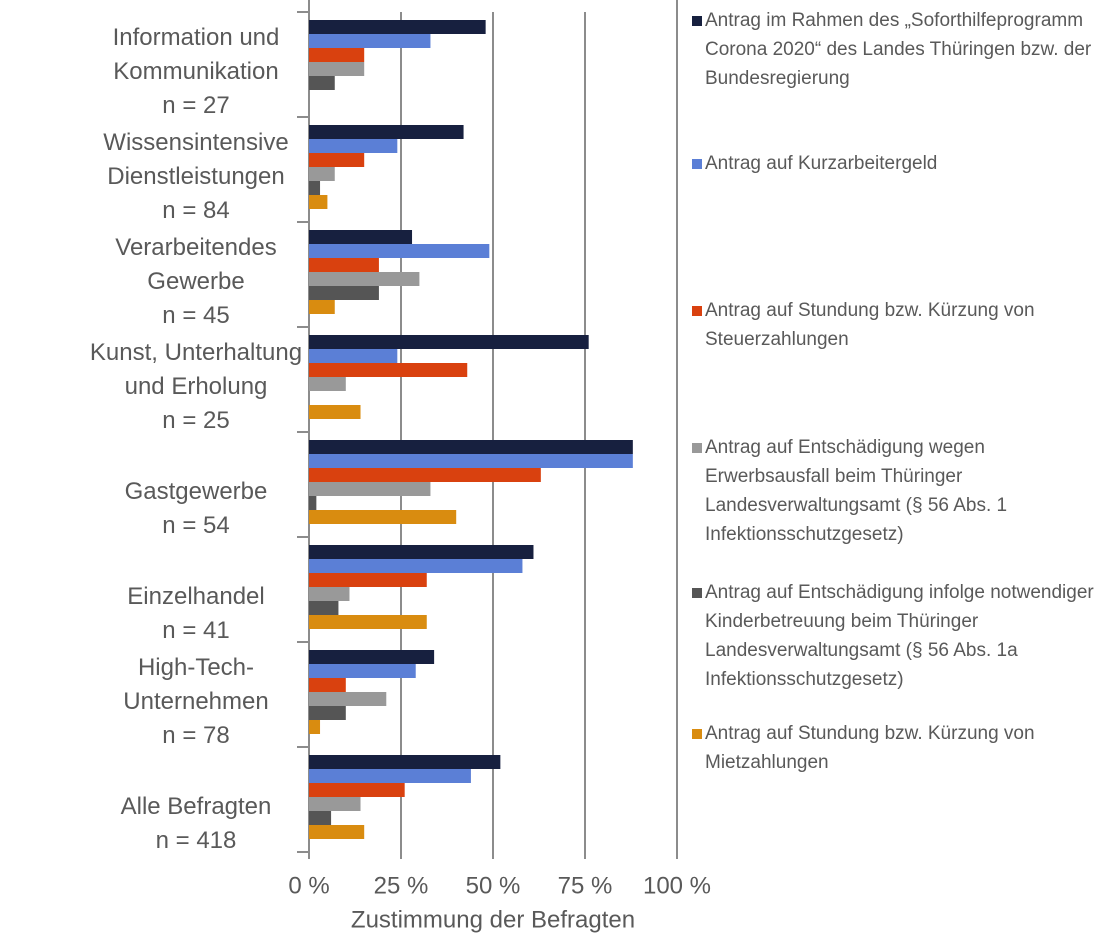 The image size is (1096, 942). I want to click on x-tick-label: 0 %, so click(308, 885).